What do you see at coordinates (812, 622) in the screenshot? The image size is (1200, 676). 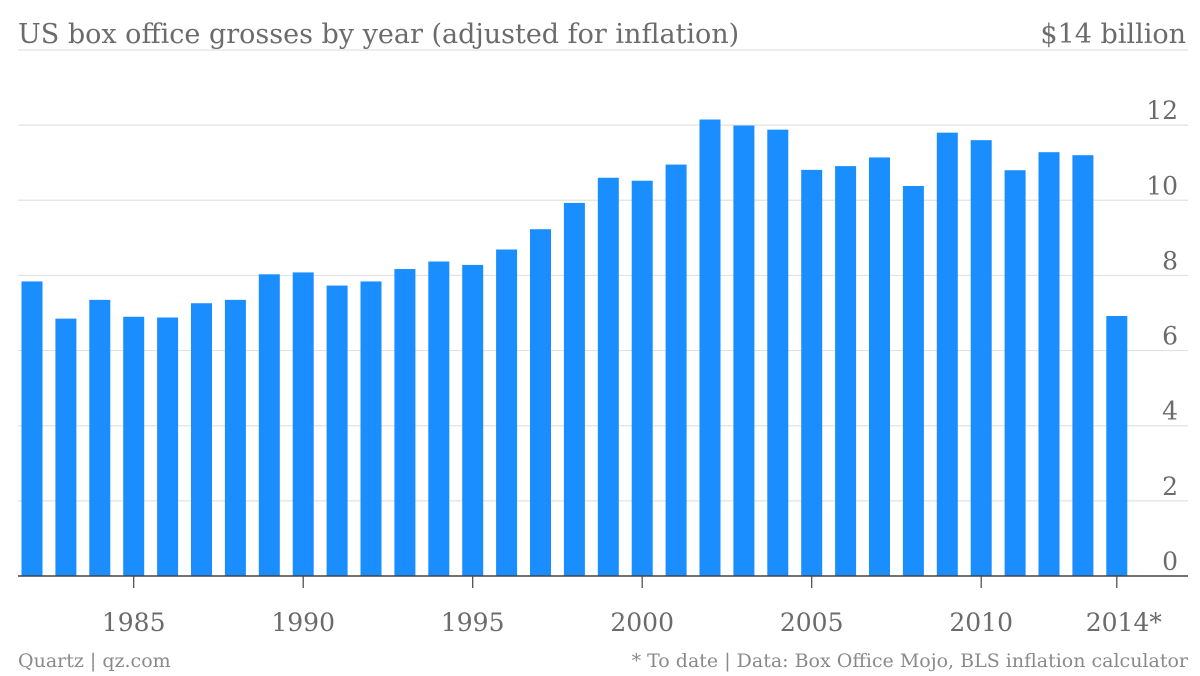 I see `x-tick-label: 2005` at bounding box center [812, 622].